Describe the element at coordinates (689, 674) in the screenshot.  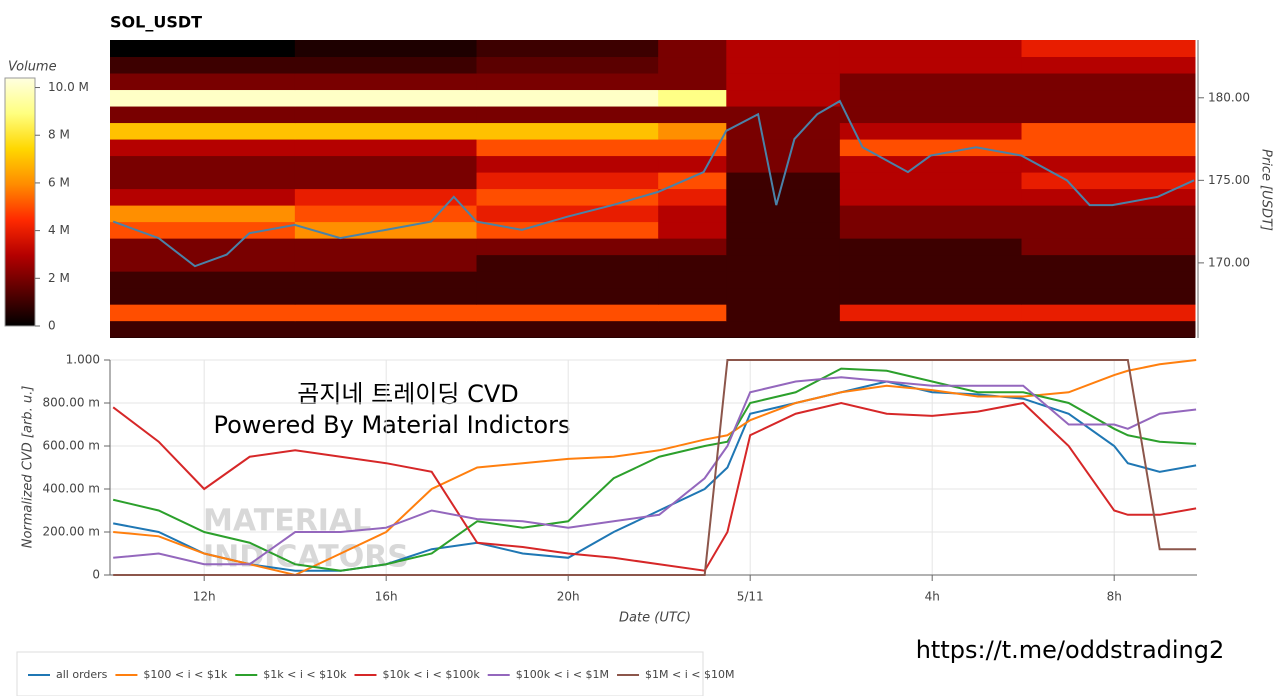
I see `legend-label: $1M < i < $10M` at that location.